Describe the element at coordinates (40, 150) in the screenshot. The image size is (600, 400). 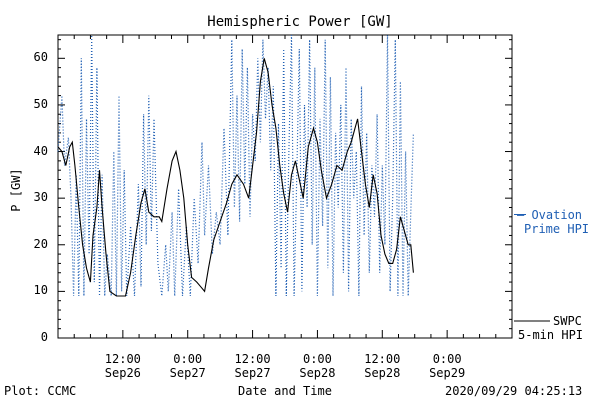
I see `y-tick-label: 40` at that location.